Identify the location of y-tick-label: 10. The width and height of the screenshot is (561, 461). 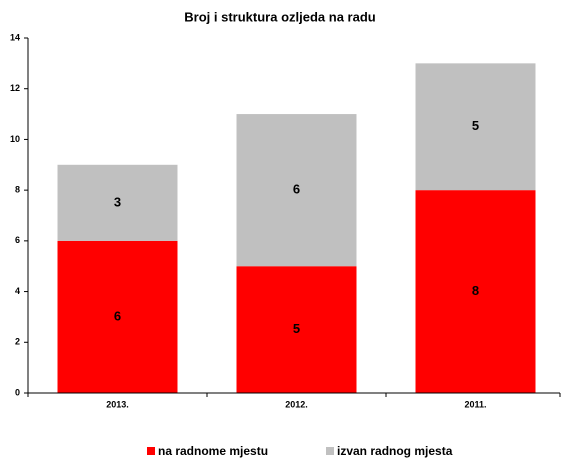
(15, 139).